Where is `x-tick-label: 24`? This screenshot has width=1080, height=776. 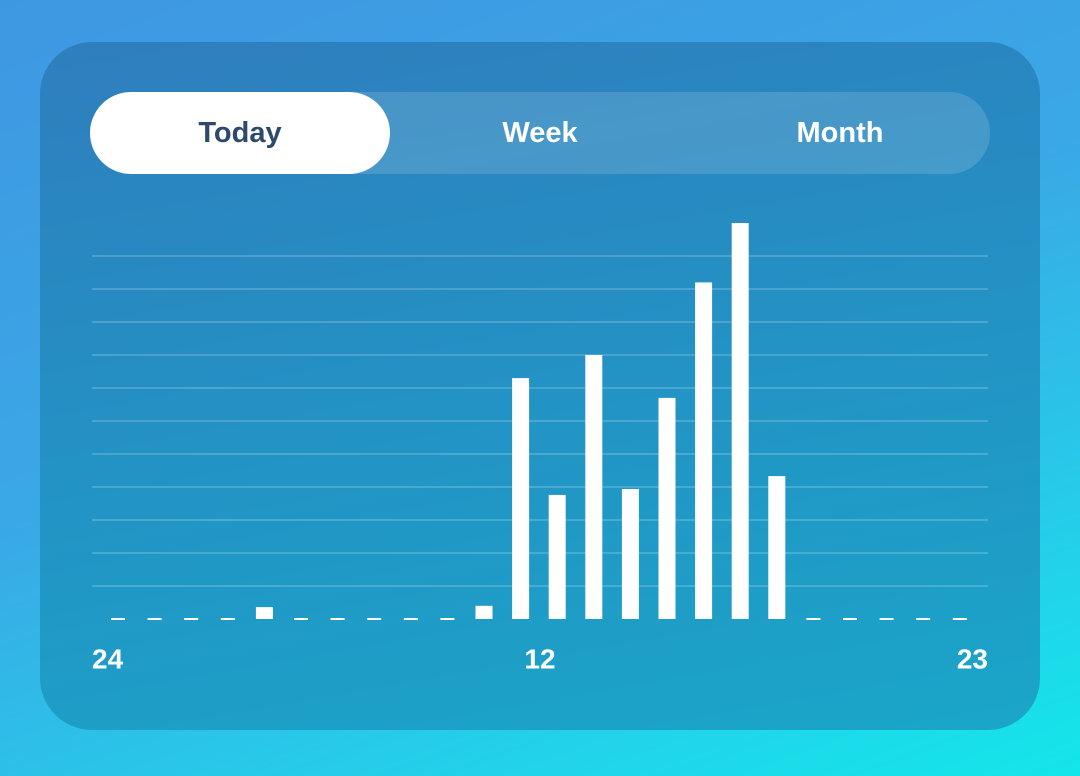 x-tick-label: 24 is located at coordinates (108, 658).